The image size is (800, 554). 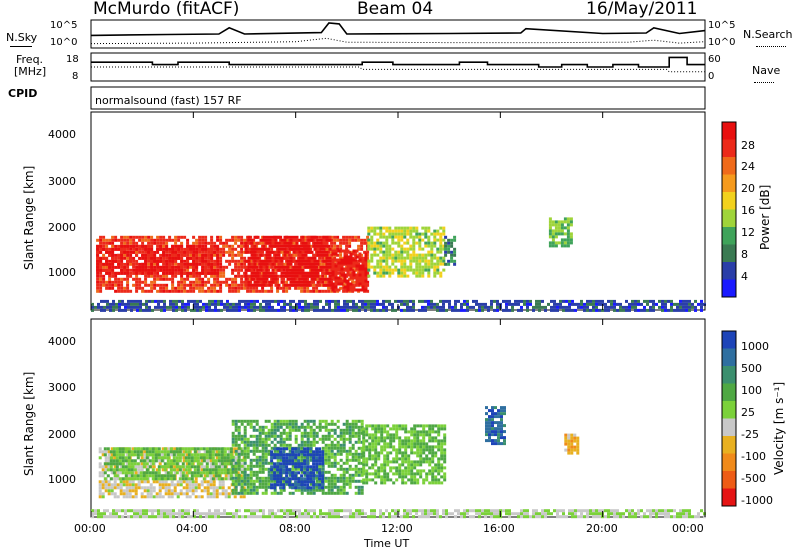 What do you see at coordinates (771, 46) in the screenshot?
I see `nsearch-legend-line` at bounding box center [771, 46].